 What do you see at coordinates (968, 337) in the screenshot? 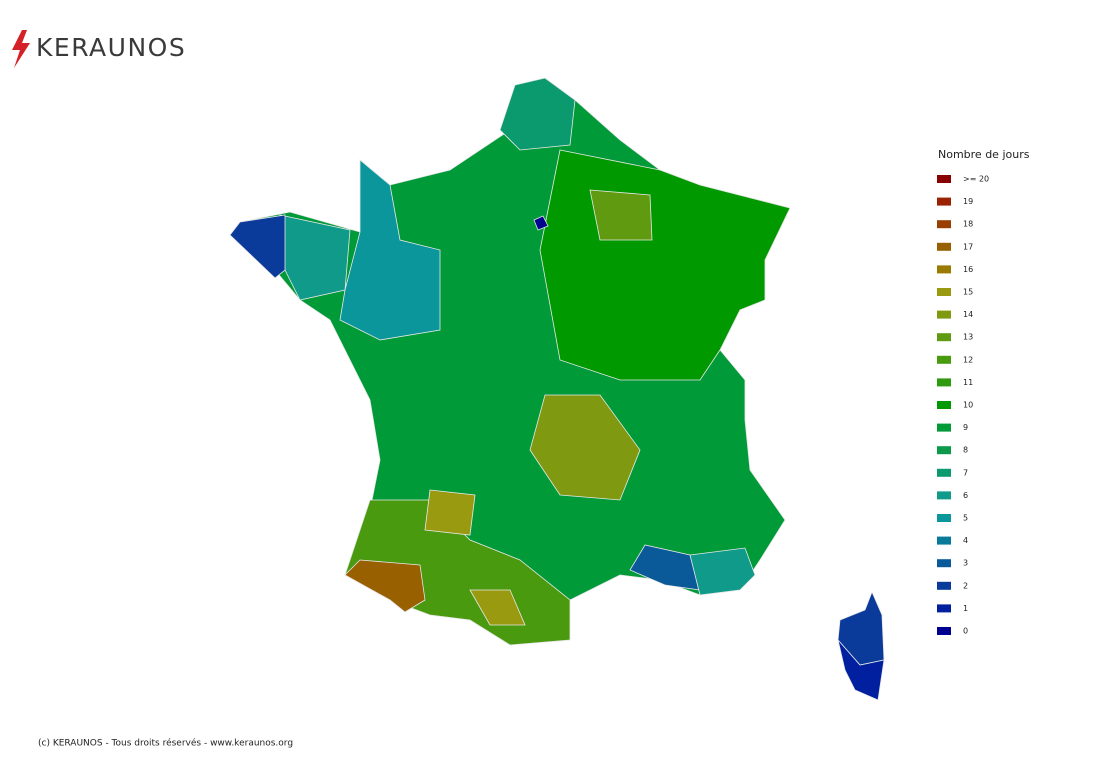
I see `legend-label: 13` at bounding box center [968, 337].